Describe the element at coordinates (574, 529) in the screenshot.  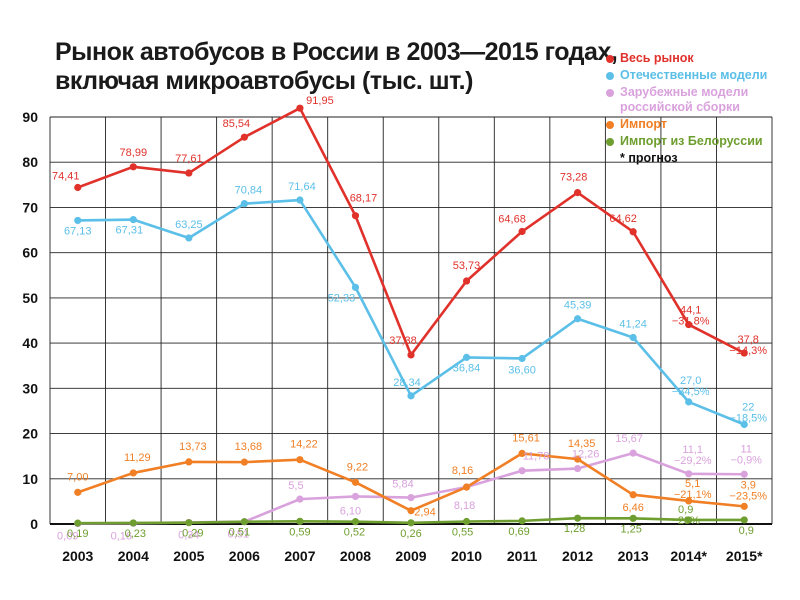
I see `data-label: 1,28` at that location.